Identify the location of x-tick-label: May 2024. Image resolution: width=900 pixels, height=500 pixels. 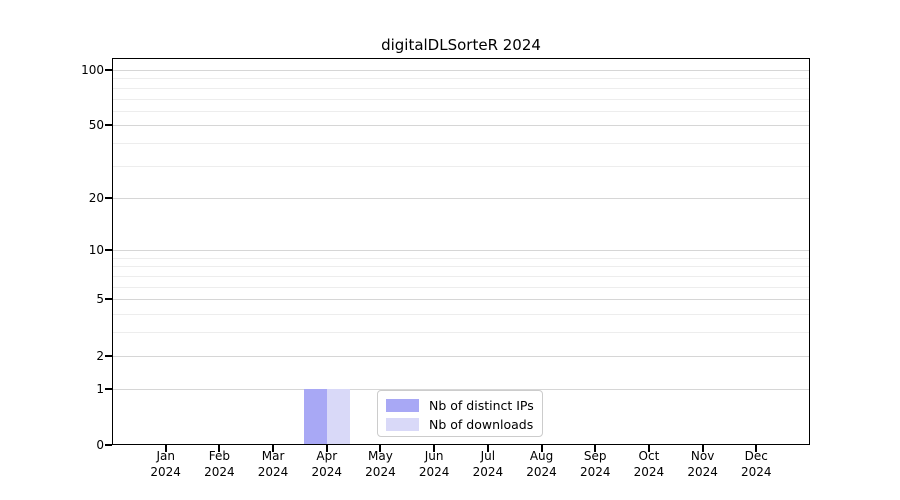
(380, 464).